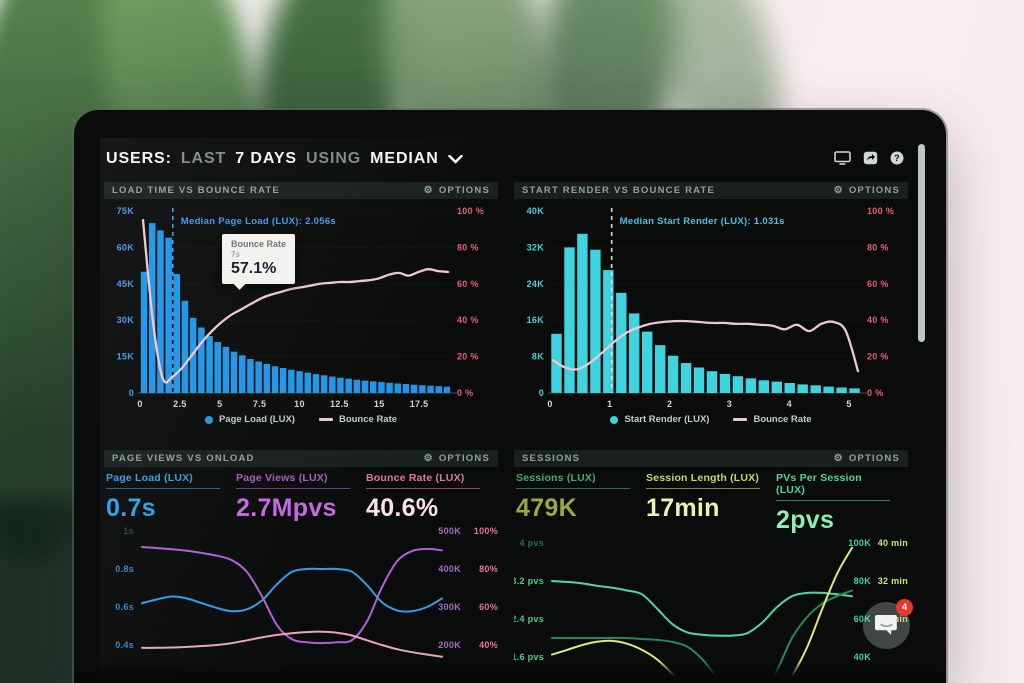 The height and width of the screenshot is (683, 1024). Describe the element at coordinates (614, 419) in the screenshot. I see `legend-dot` at that location.